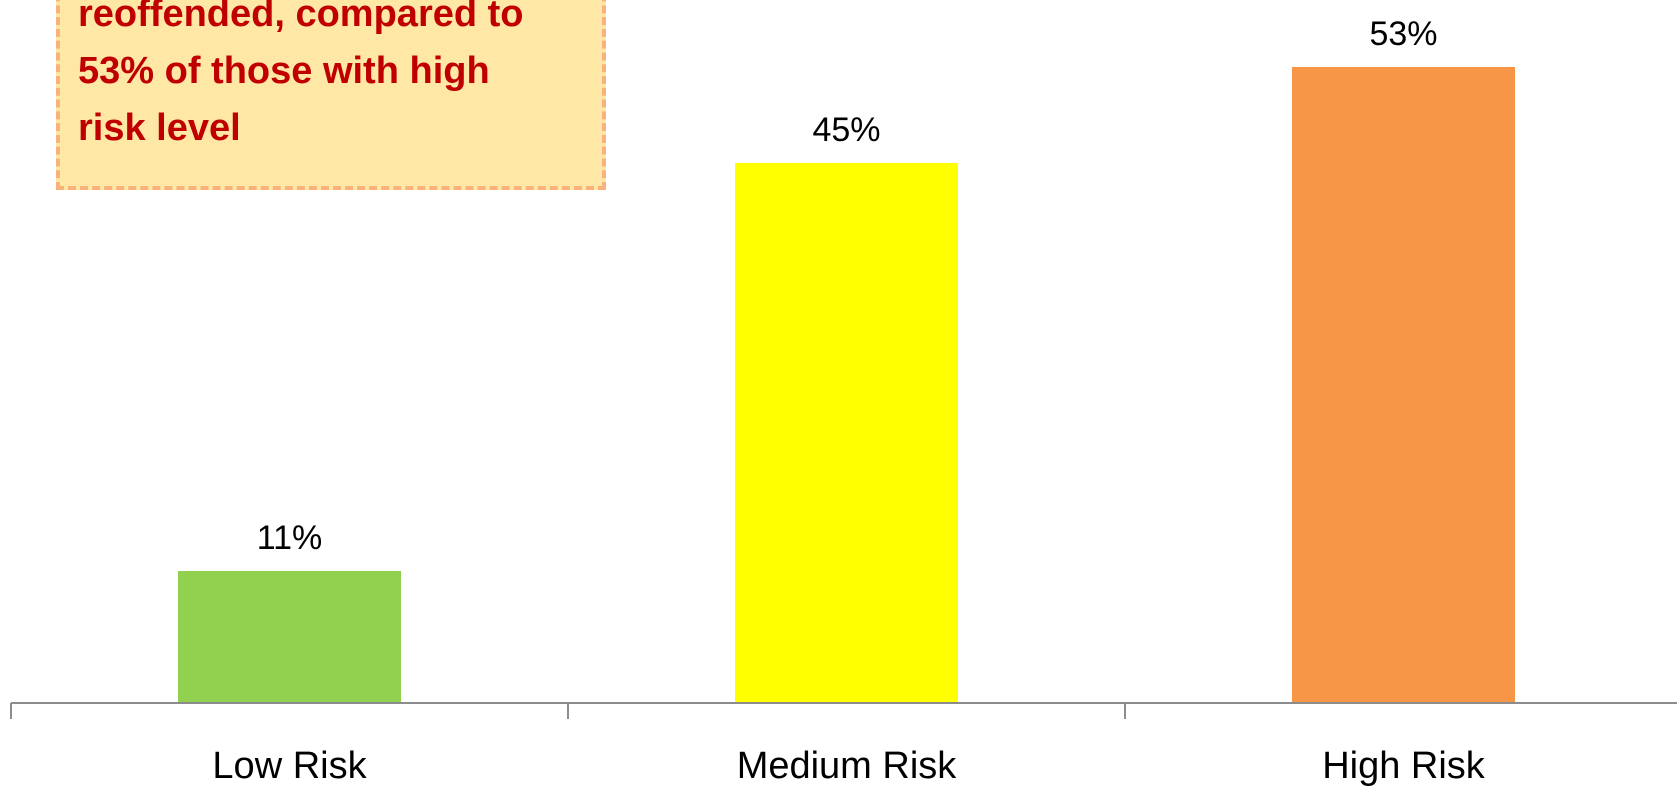 Image resolution: width=1677 pixels, height=789 pixels. What do you see at coordinates (1403, 34) in the screenshot?
I see `data-label-high-risk: 53%` at bounding box center [1403, 34].